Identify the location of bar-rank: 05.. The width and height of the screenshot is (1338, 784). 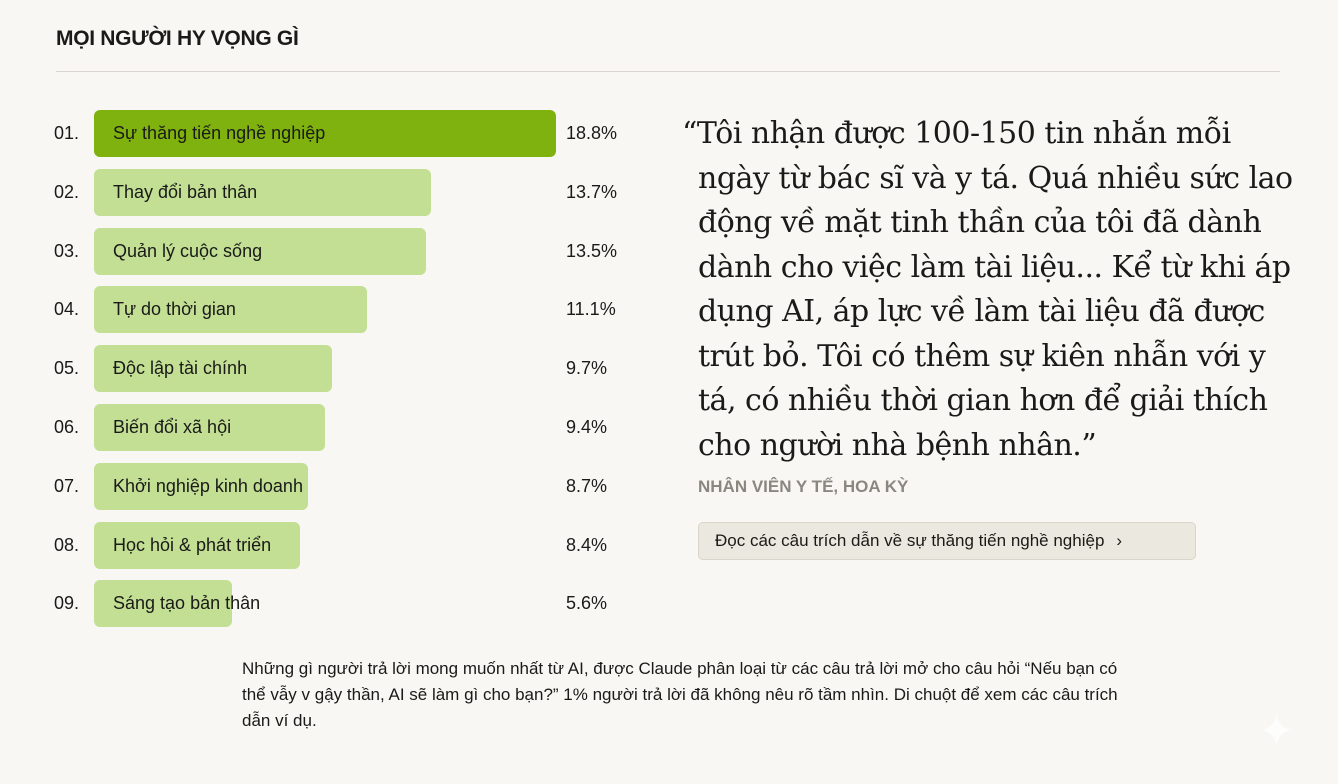
(67, 368).